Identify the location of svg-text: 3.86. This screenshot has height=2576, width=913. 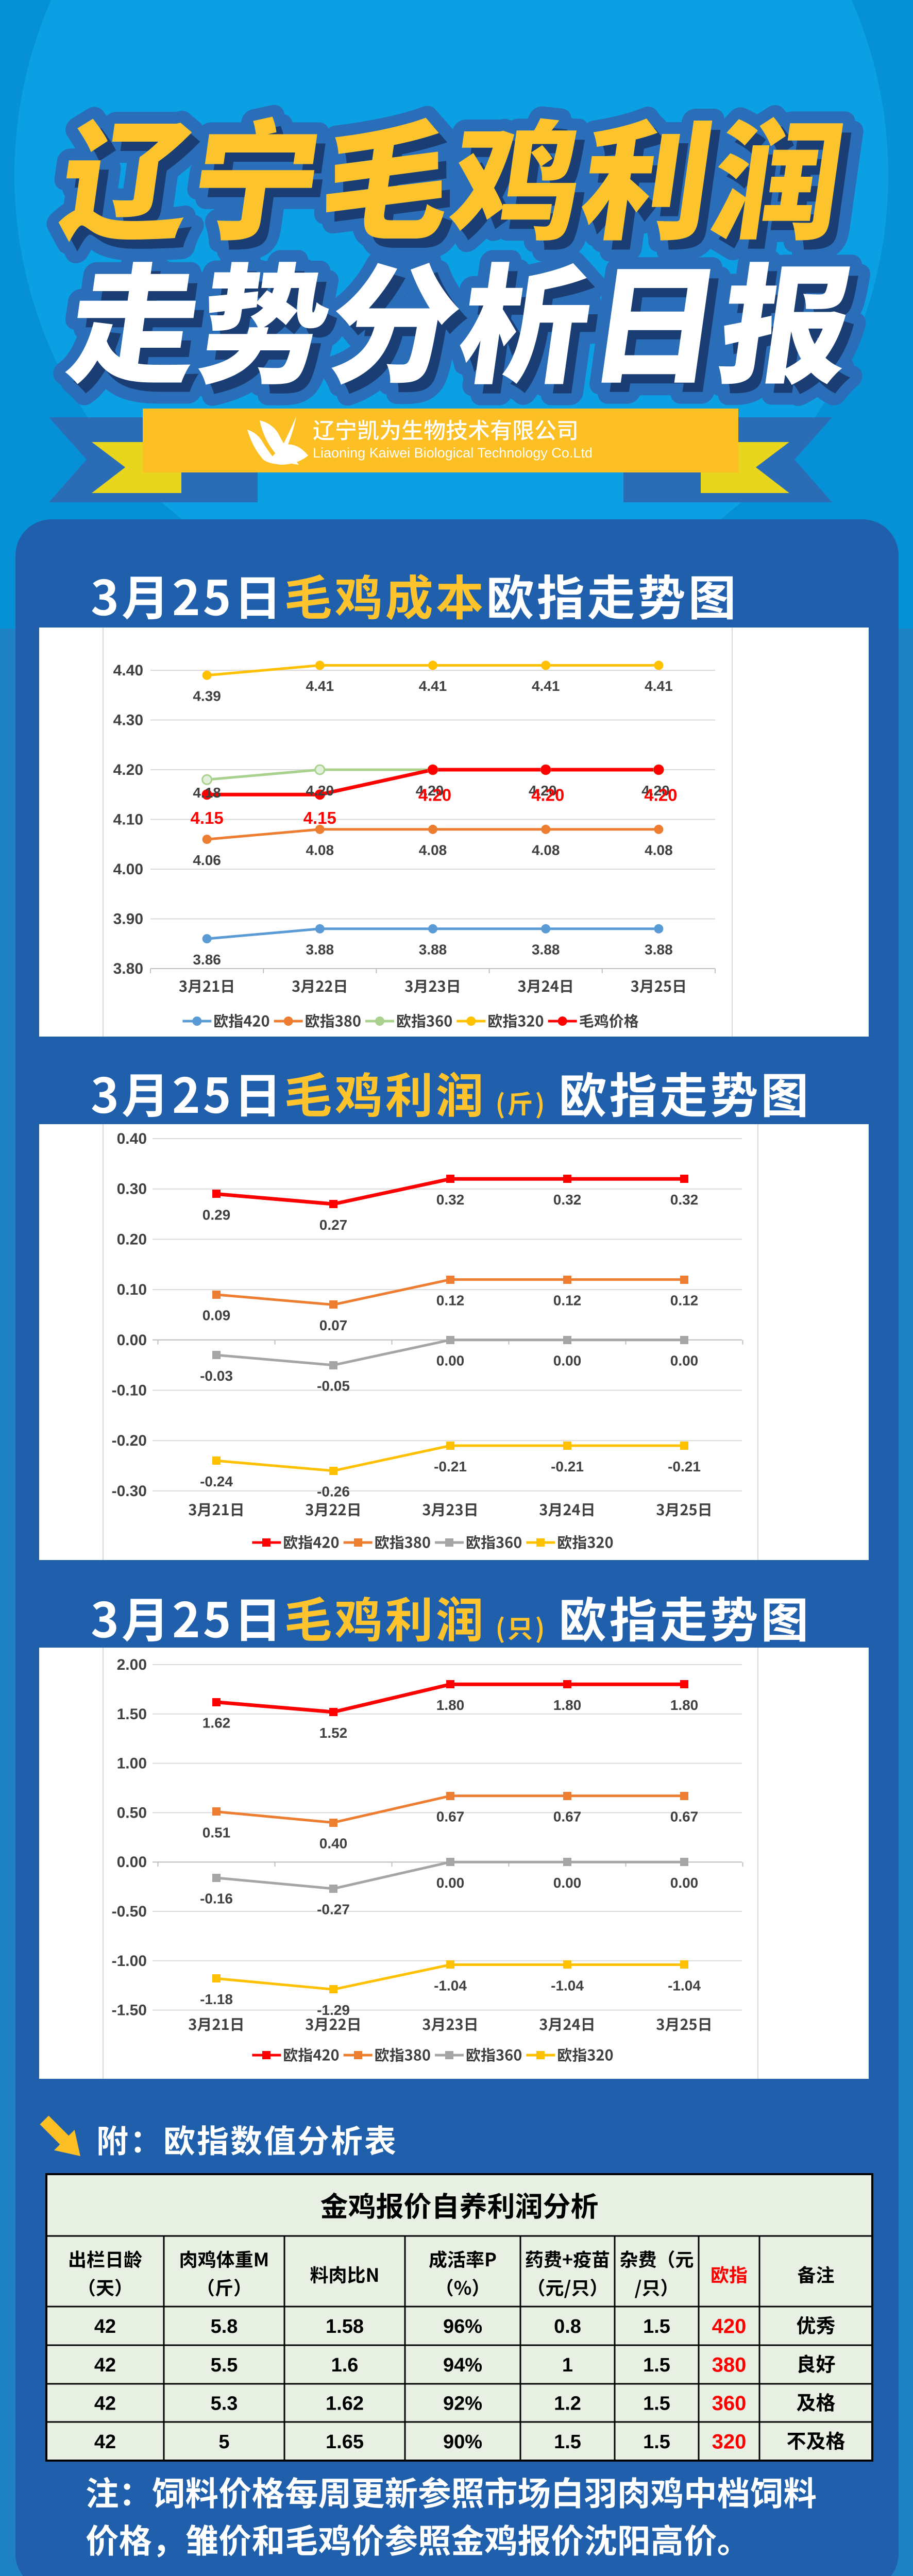
(207, 960).